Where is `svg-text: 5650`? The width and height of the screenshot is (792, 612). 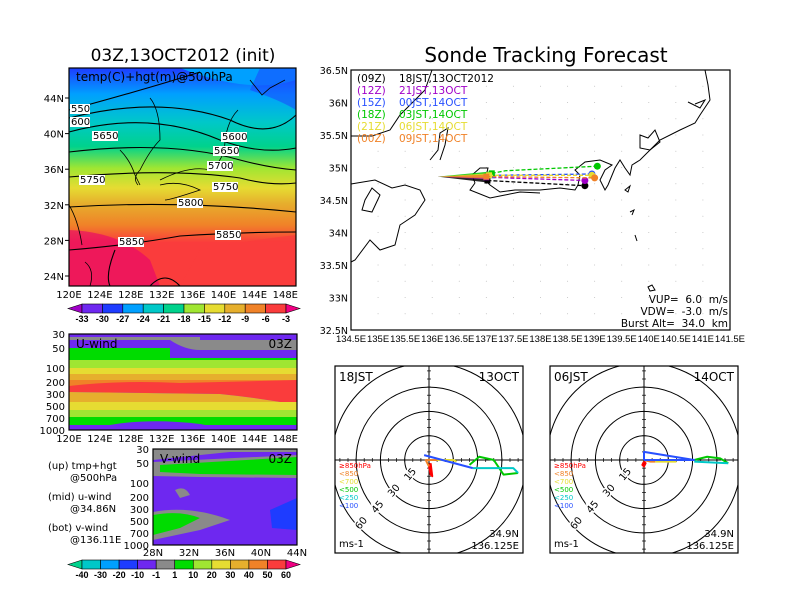
svg-text: 5650 is located at coordinates (226, 151).